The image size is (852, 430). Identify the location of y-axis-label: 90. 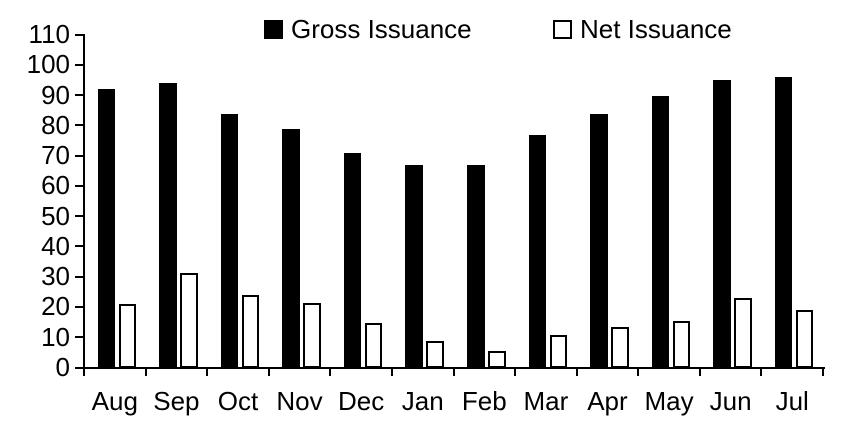
(55, 94).